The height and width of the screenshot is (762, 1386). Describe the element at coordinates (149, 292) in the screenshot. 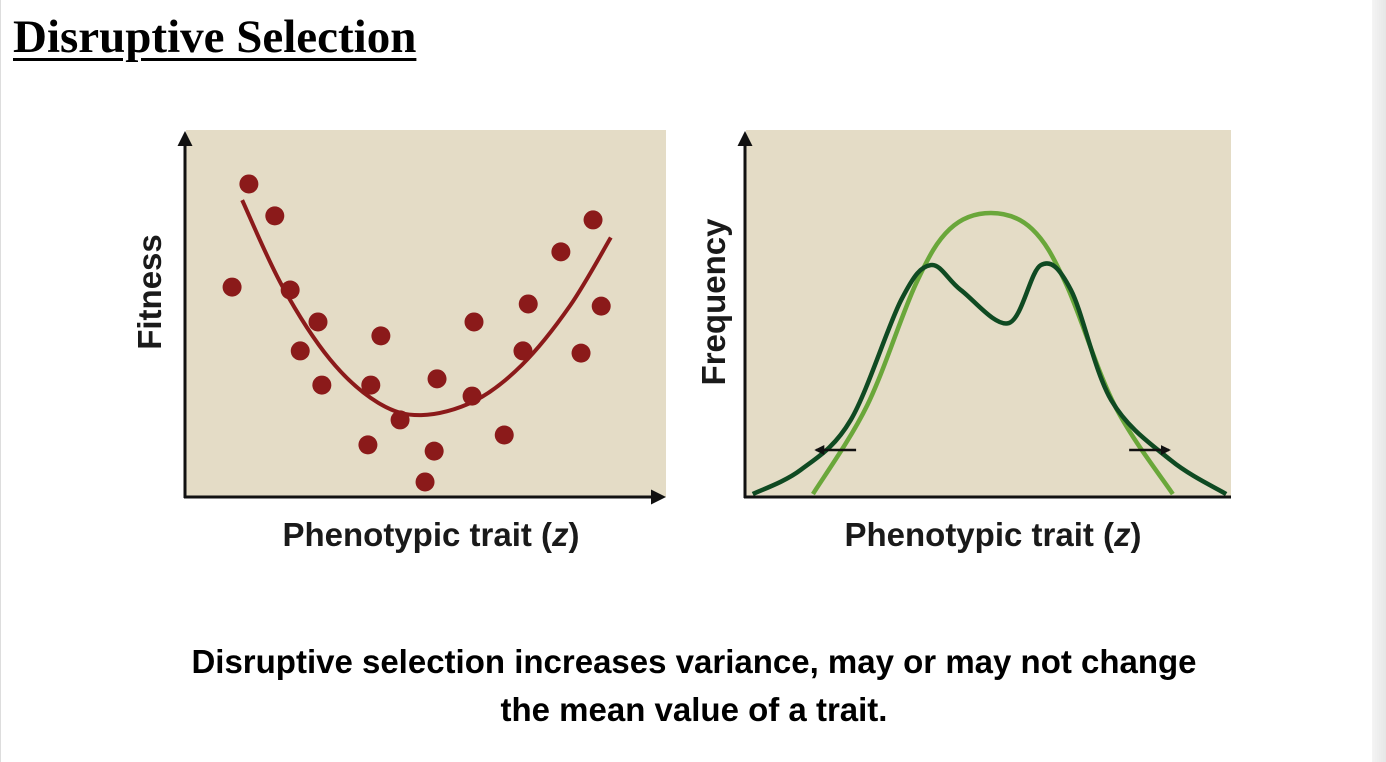

I see `y-axis-label: Fitness` at that location.